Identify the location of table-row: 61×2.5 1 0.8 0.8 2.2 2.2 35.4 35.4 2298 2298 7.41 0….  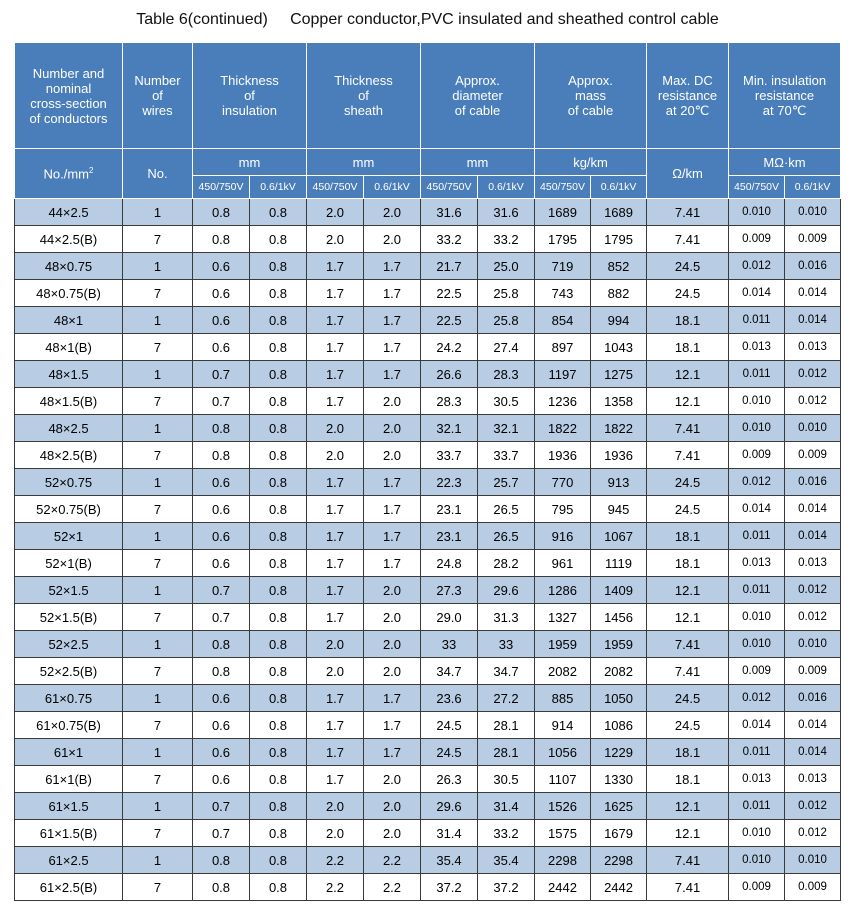
(428, 860).